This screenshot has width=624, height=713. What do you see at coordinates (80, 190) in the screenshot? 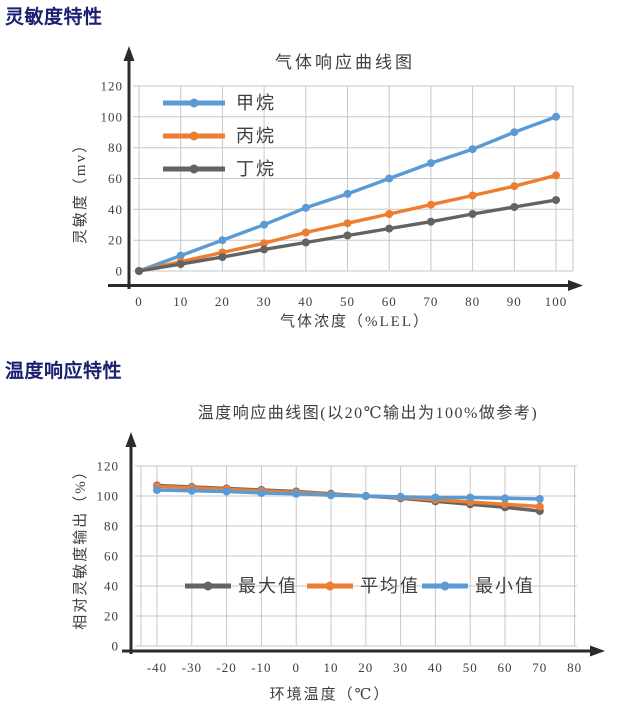
I see `y-axis-title: 灵敏度（mv）` at bounding box center [80, 190].